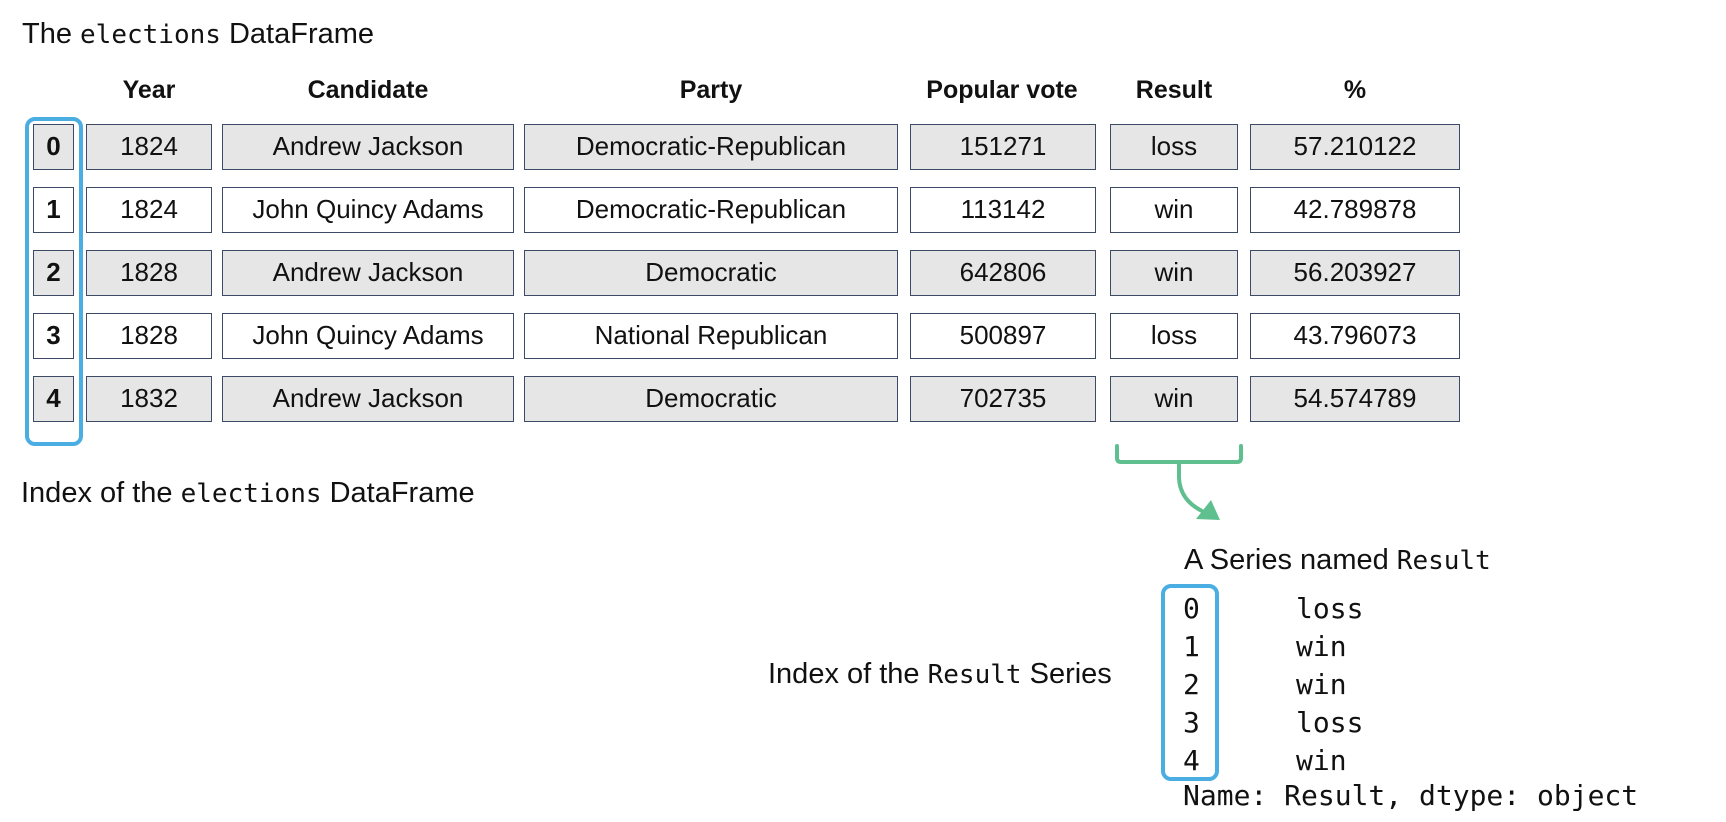 The width and height of the screenshot is (1726, 822). What do you see at coordinates (368, 90) in the screenshot?
I see `column-header-candidate: Candidate` at bounding box center [368, 90].